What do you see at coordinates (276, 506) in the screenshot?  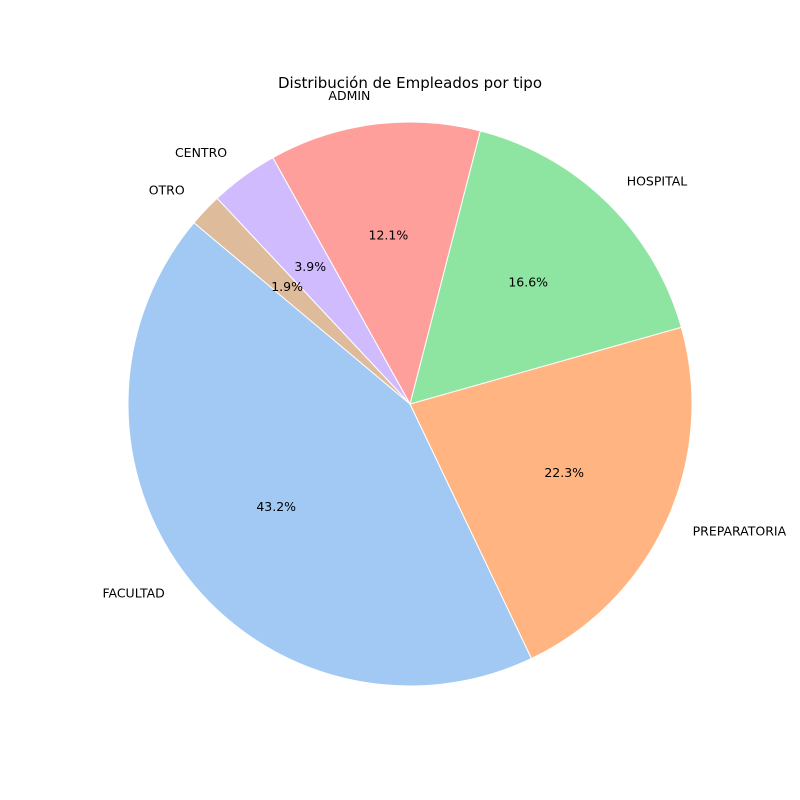 I see `slice-percent-facultad: 43.2%` at bounding box center [276, 506].